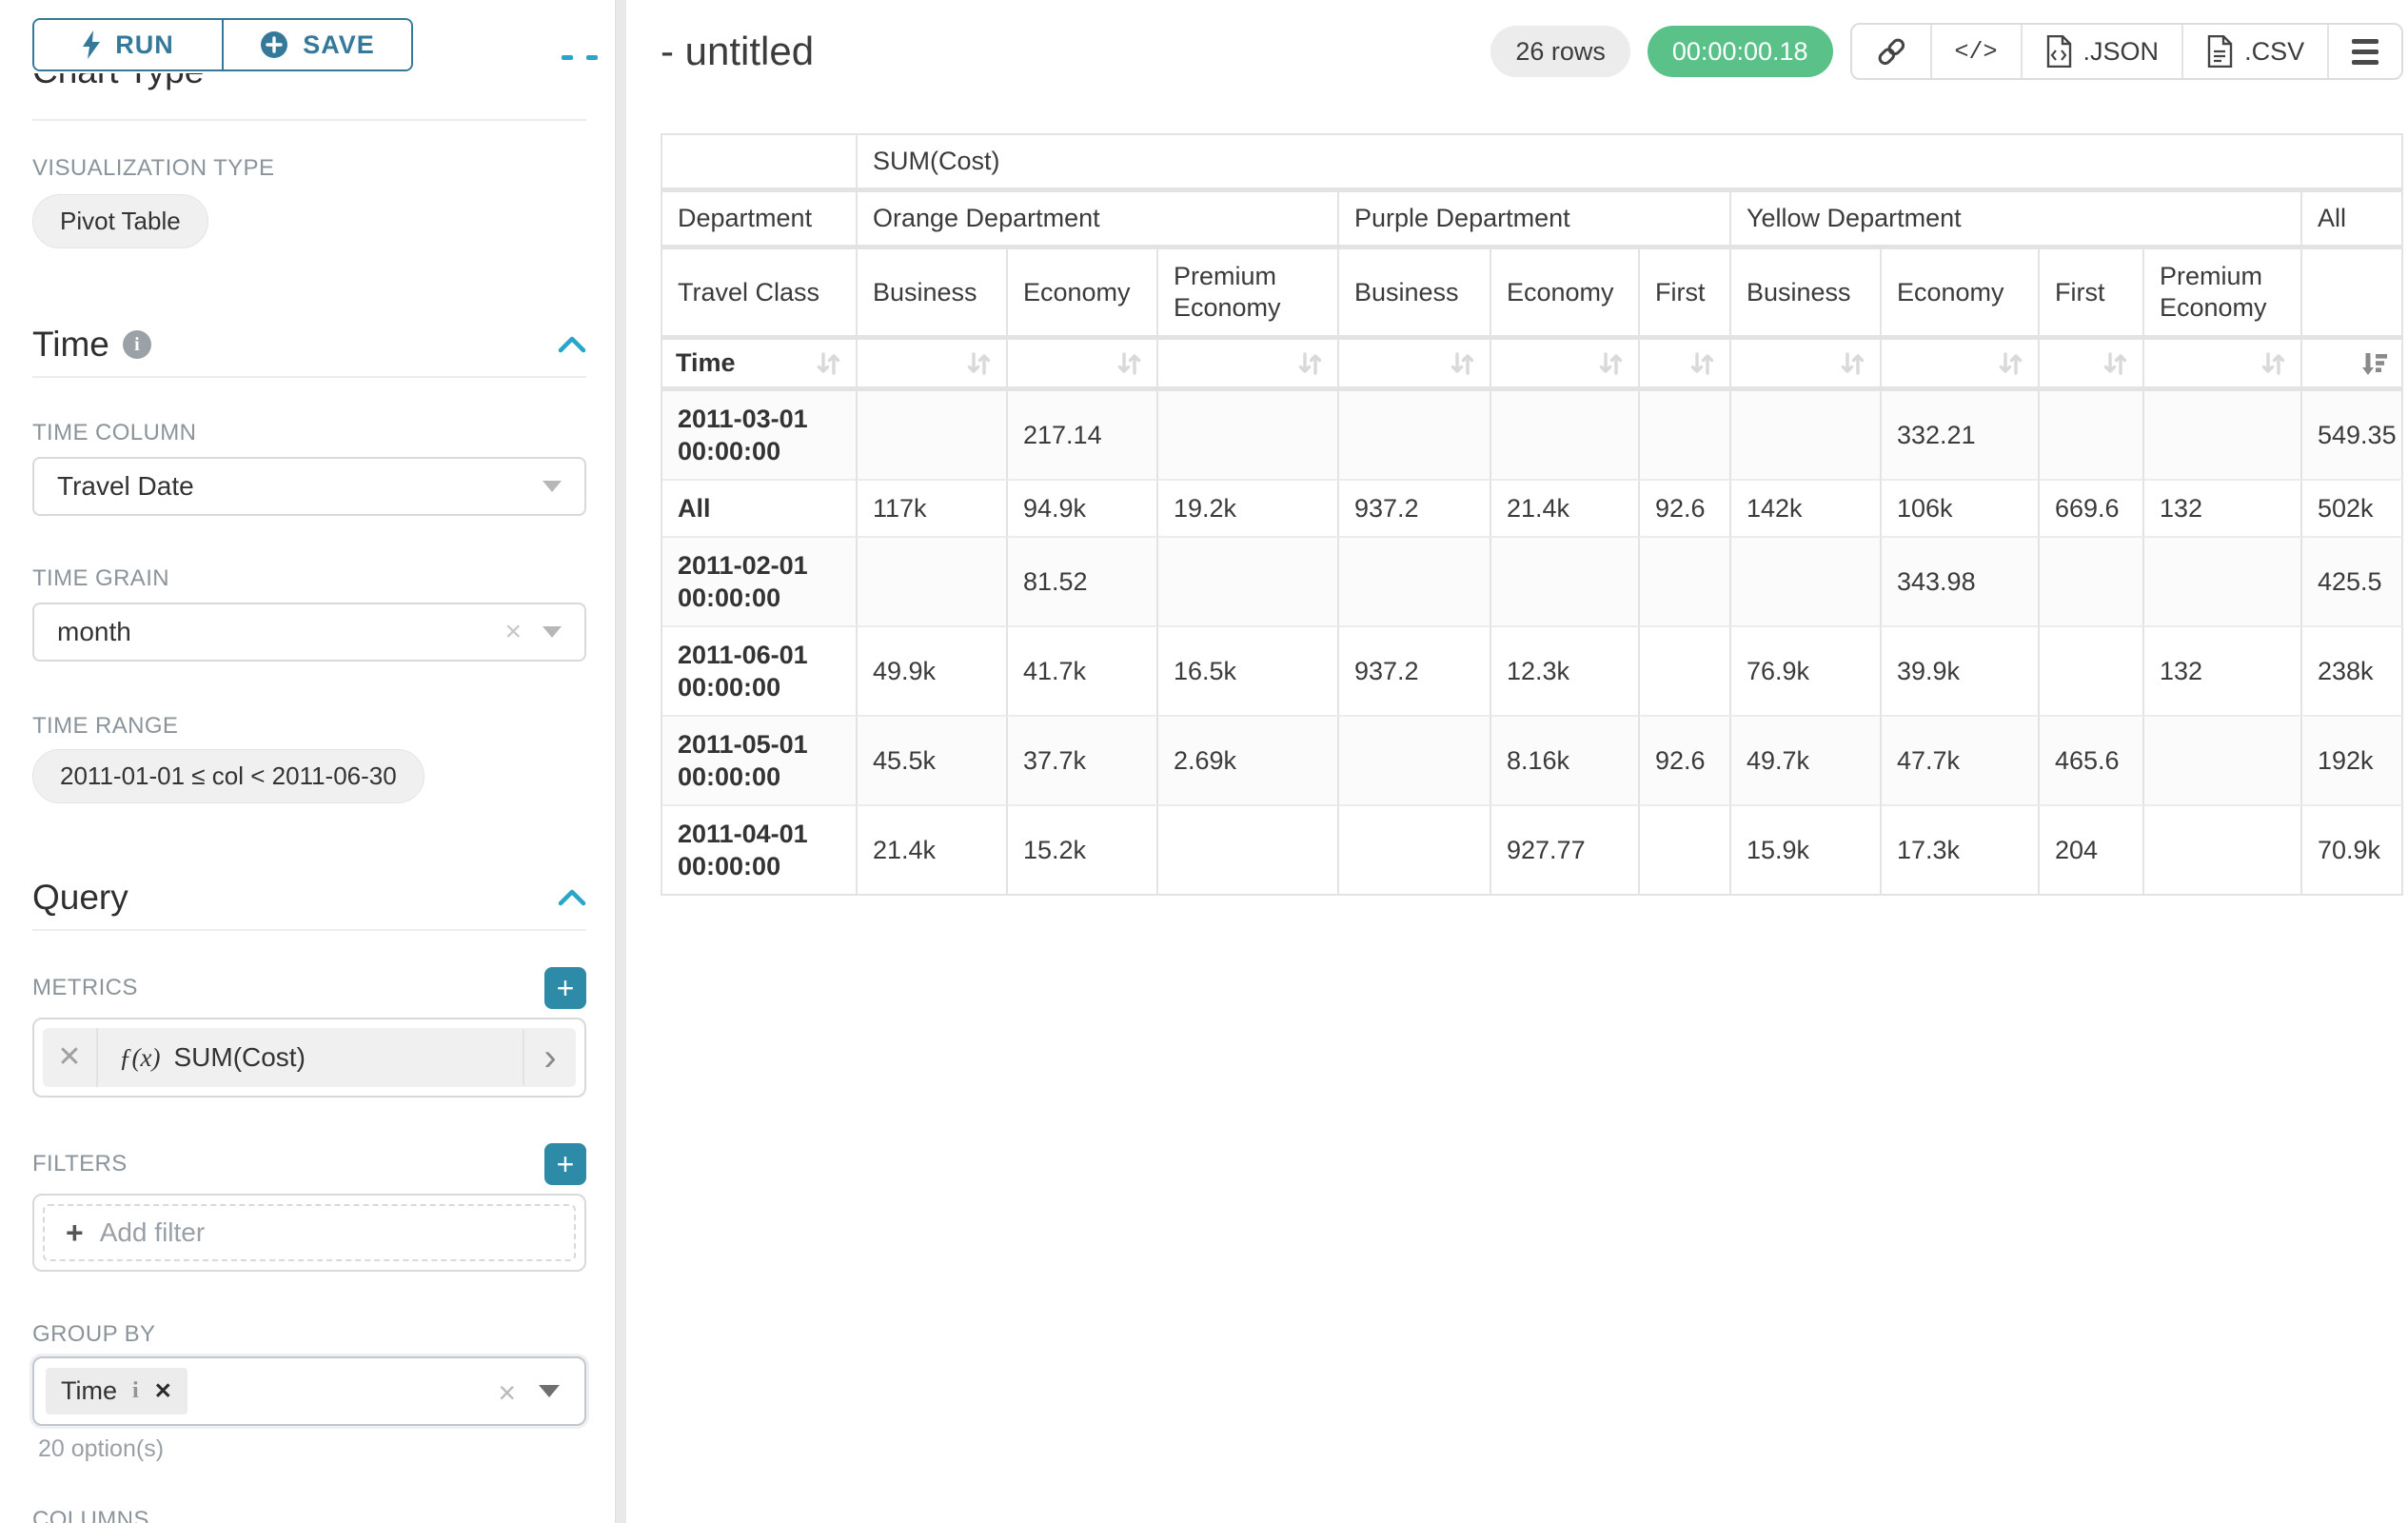 The image size is (2408, 1523). I want to click on pivot-value-cell: 549.35, so click(2353, 436).